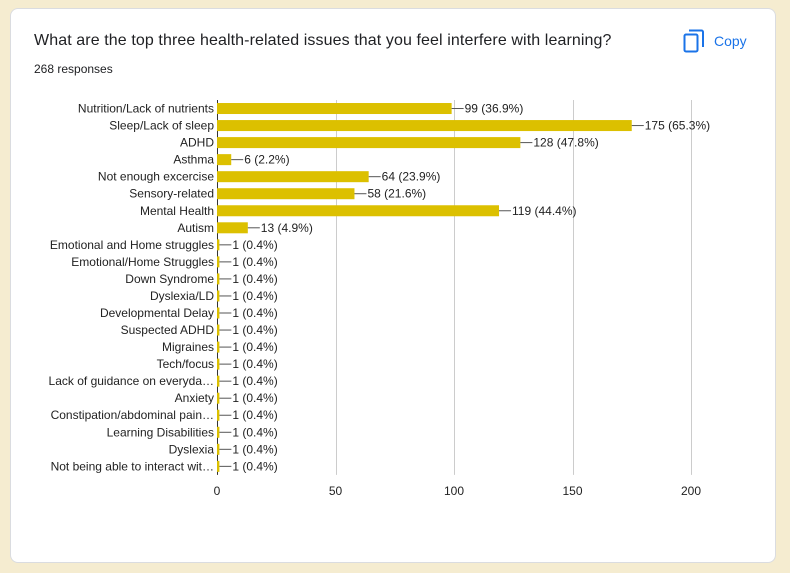 This screenshot has width=790, height=573. I want to click on category-label: Down Syndrome, so click(169, 279).